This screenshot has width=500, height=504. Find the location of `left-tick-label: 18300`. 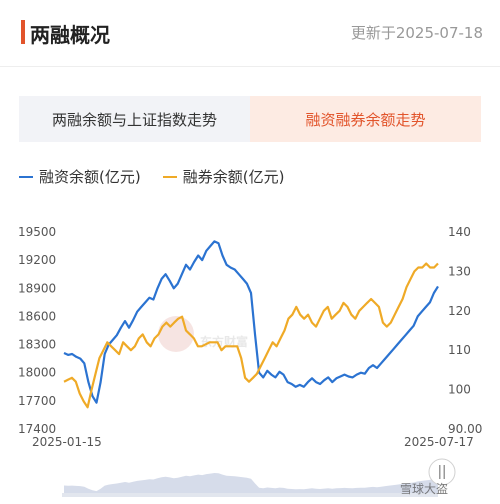

left-tick-label: 18300 is located at coordinates (37, 345).